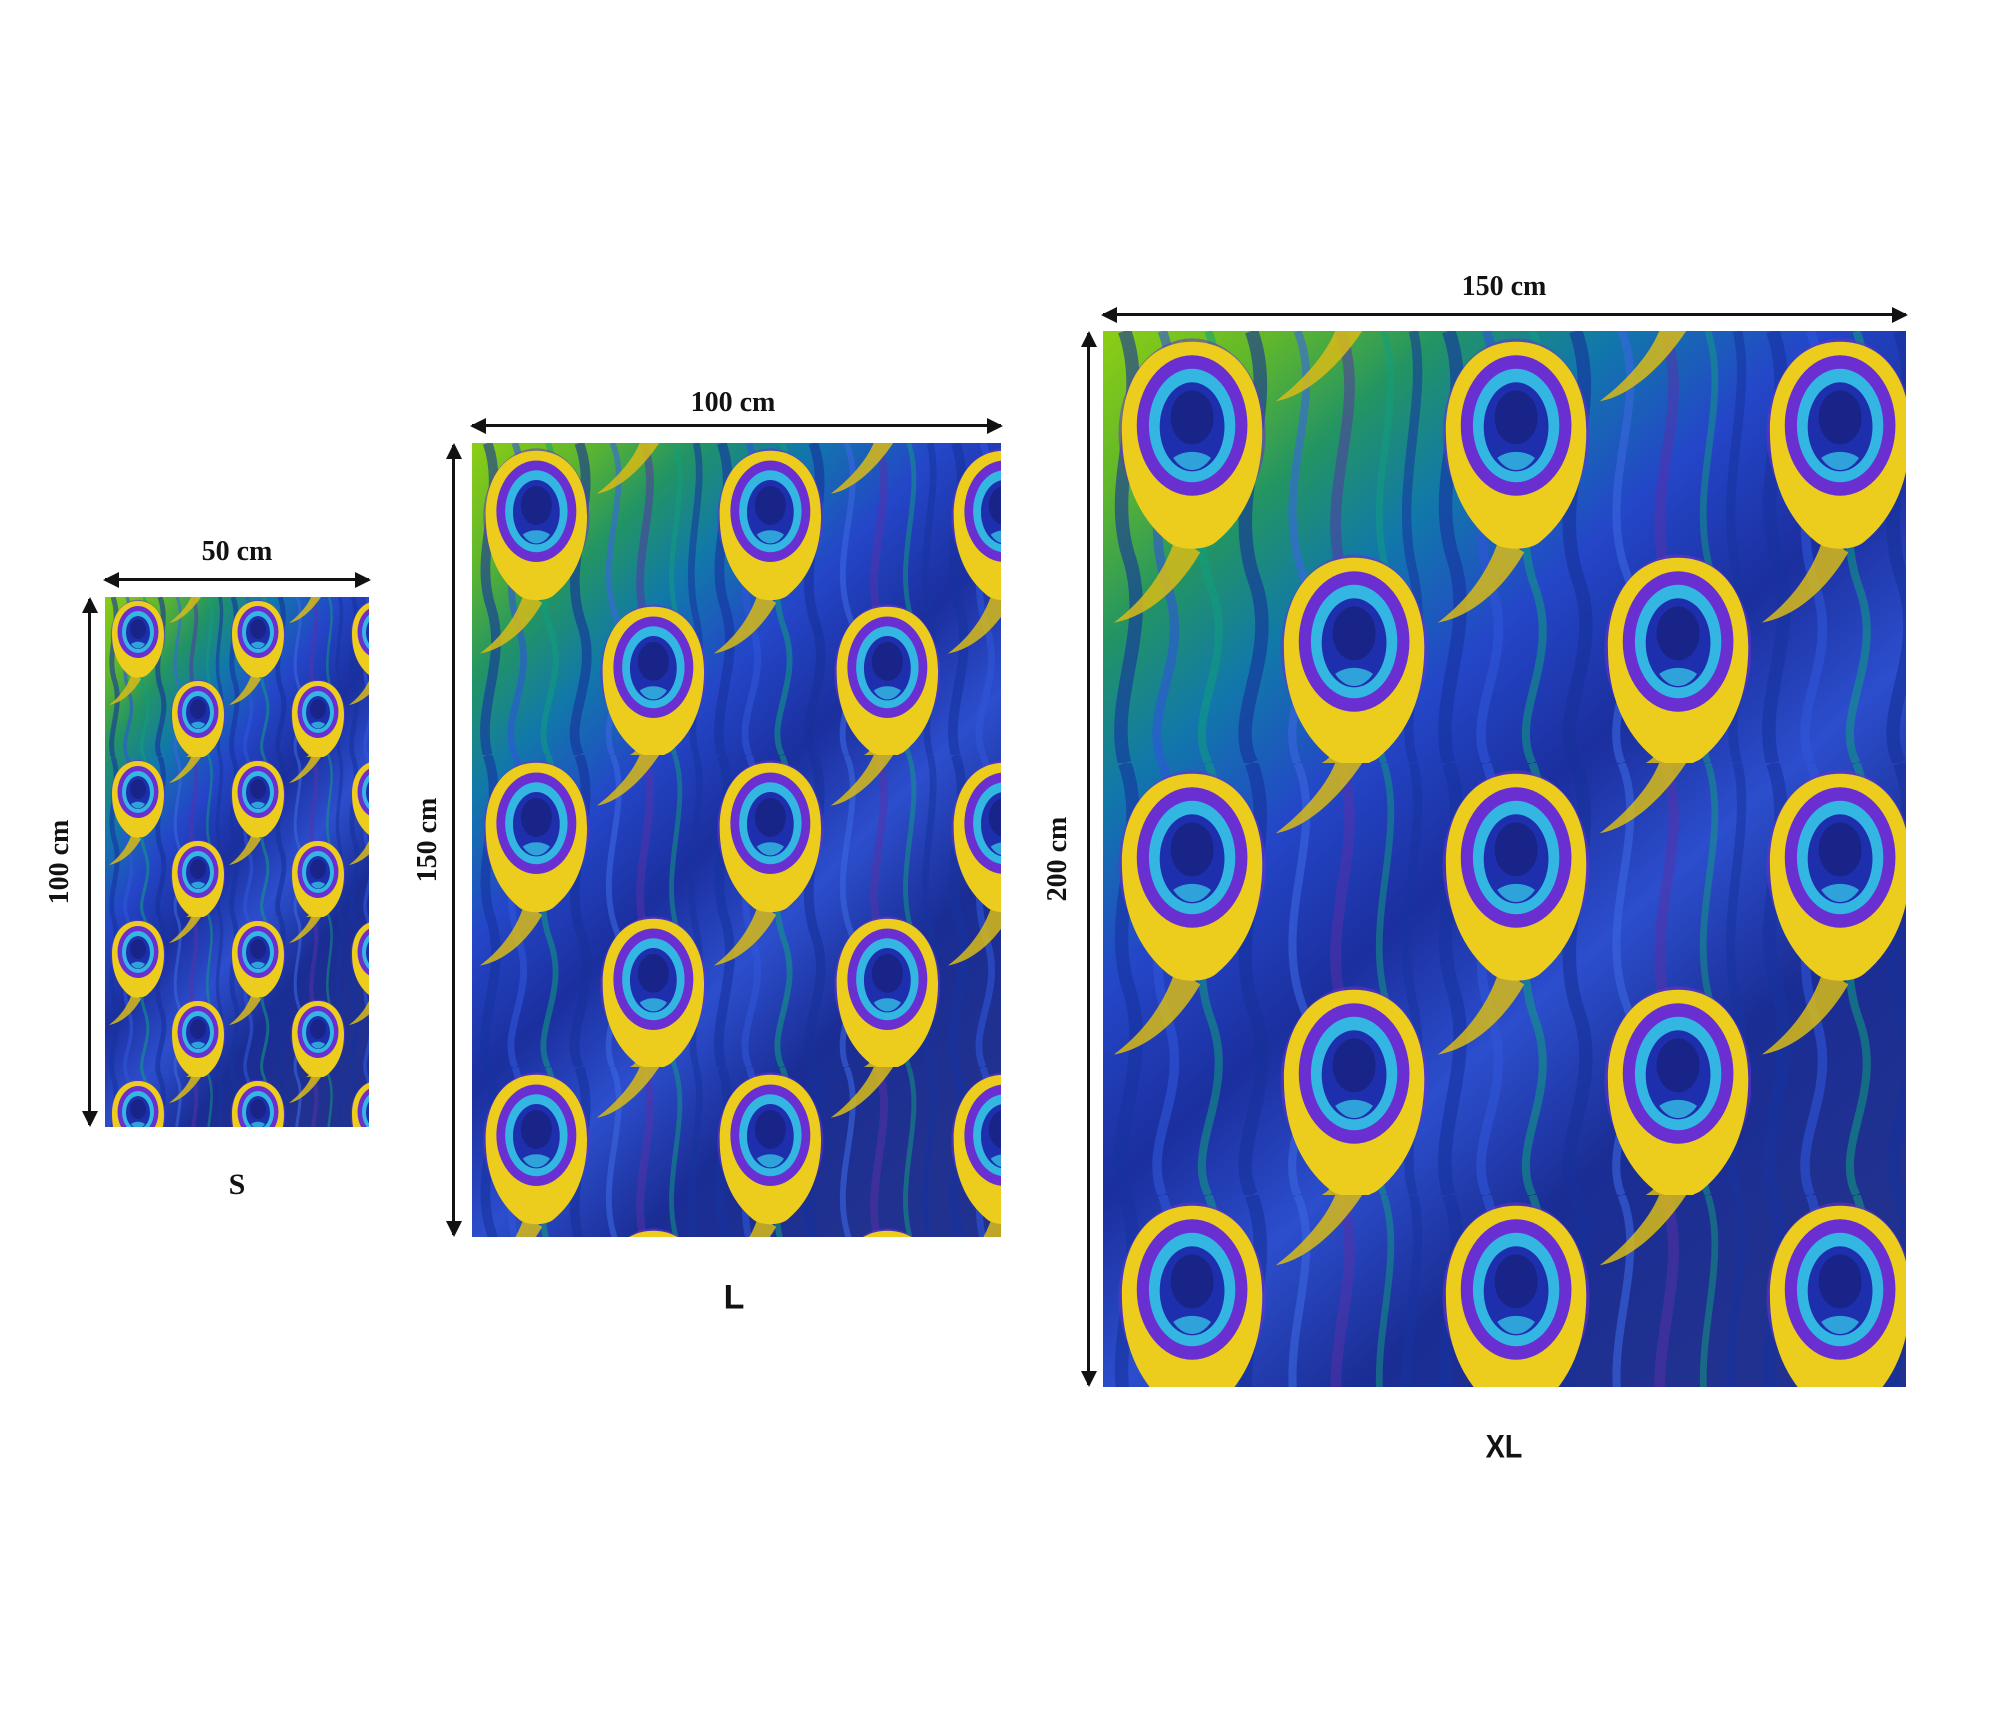  I want to click on height-dimension-label: 100 cm, so click(59, 862).